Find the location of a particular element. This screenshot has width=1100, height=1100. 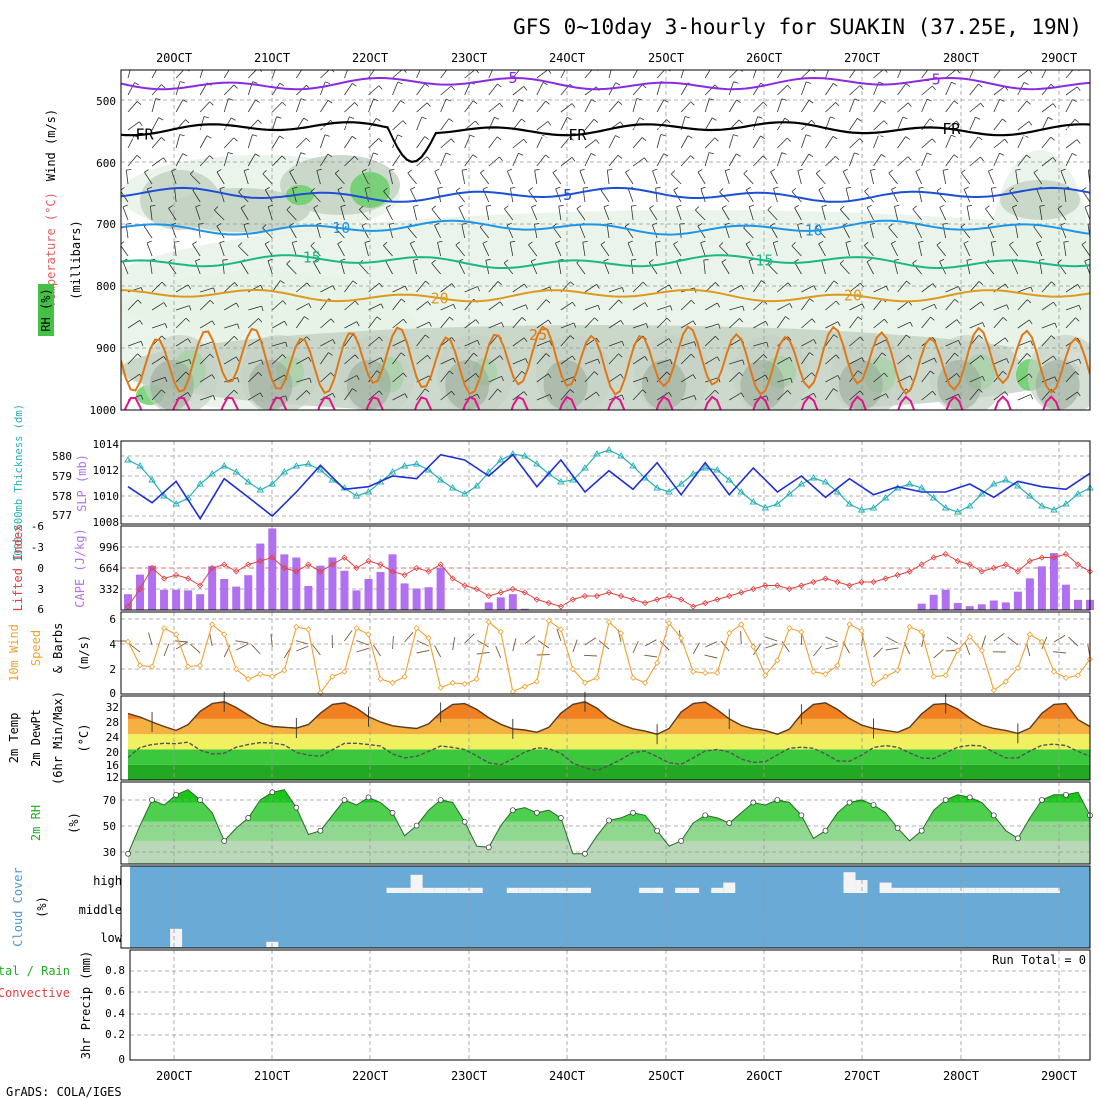

slp-axis-label: SLP (mb) is located at coordinates (82, 483).